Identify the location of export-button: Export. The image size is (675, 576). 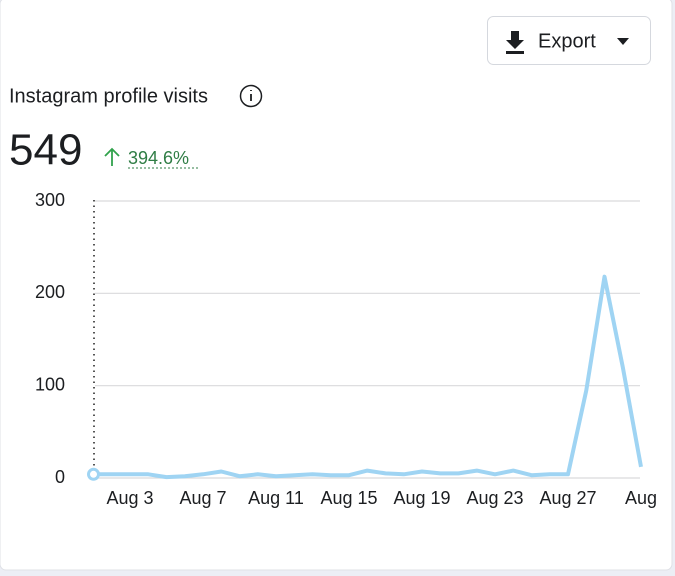
(569, 40).